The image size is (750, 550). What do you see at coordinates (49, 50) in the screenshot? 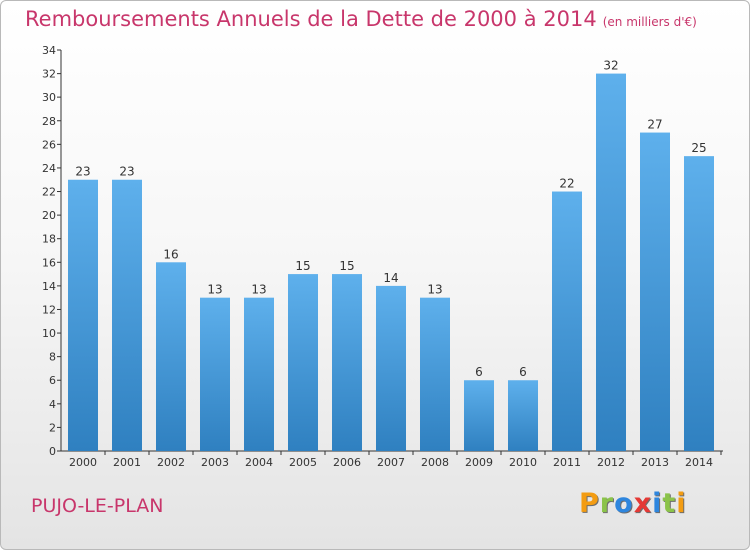
I see `y-tick-label: 34` at bounding box center [49, 50].